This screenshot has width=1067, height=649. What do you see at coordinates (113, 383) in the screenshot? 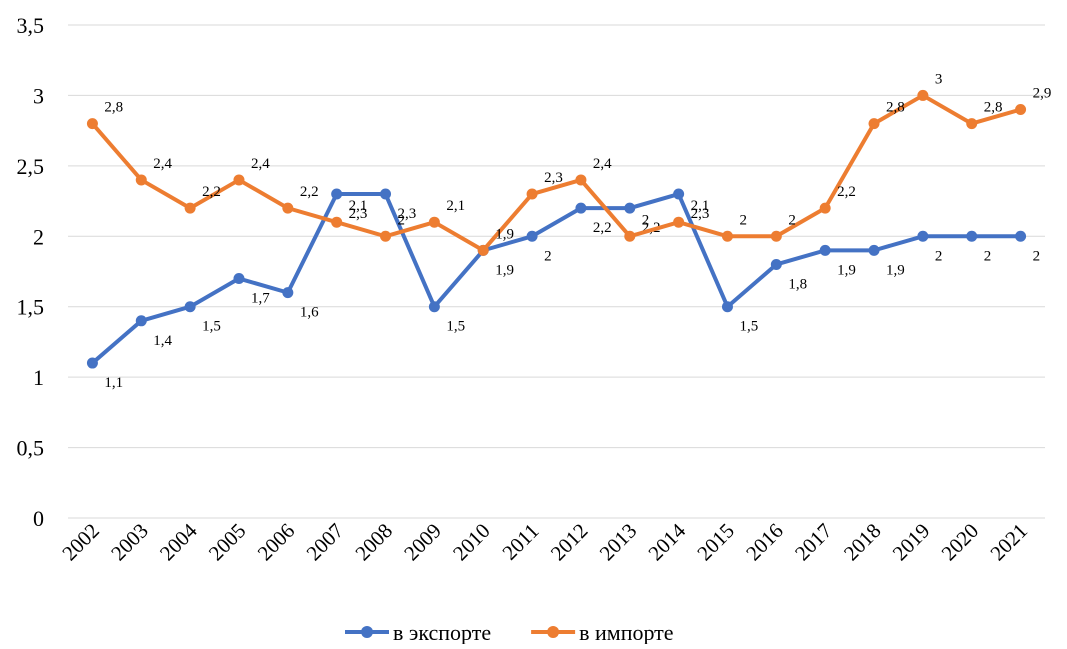
I see `data-label: 1,1` at bounding box center [113, 383].